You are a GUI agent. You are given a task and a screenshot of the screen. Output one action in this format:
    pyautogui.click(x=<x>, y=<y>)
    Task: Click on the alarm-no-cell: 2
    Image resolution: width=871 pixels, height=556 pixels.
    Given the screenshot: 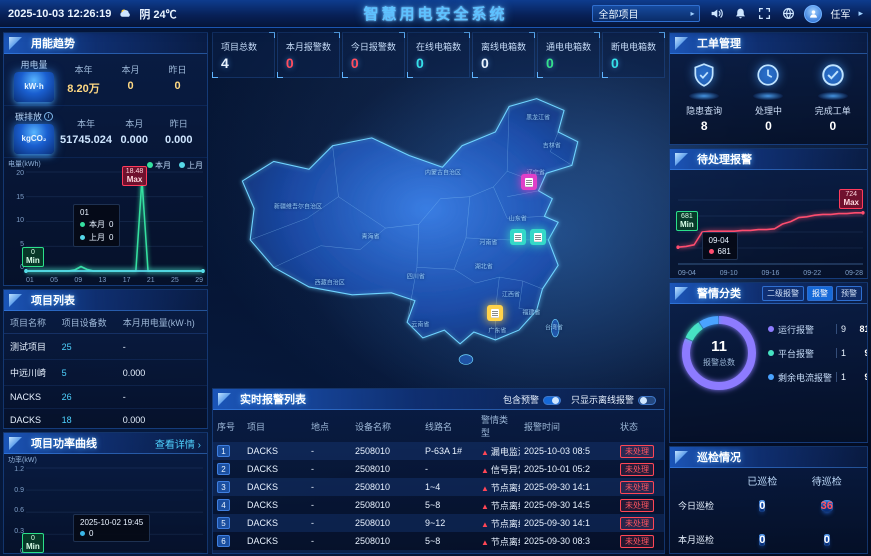 What is the action you would take?
    pyautogui.click(x=228, y=469)
    